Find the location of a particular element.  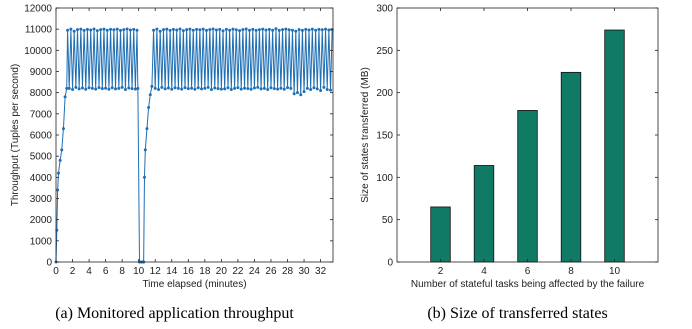

y-tick-label: 1000 is located at coordinates (41, 241).